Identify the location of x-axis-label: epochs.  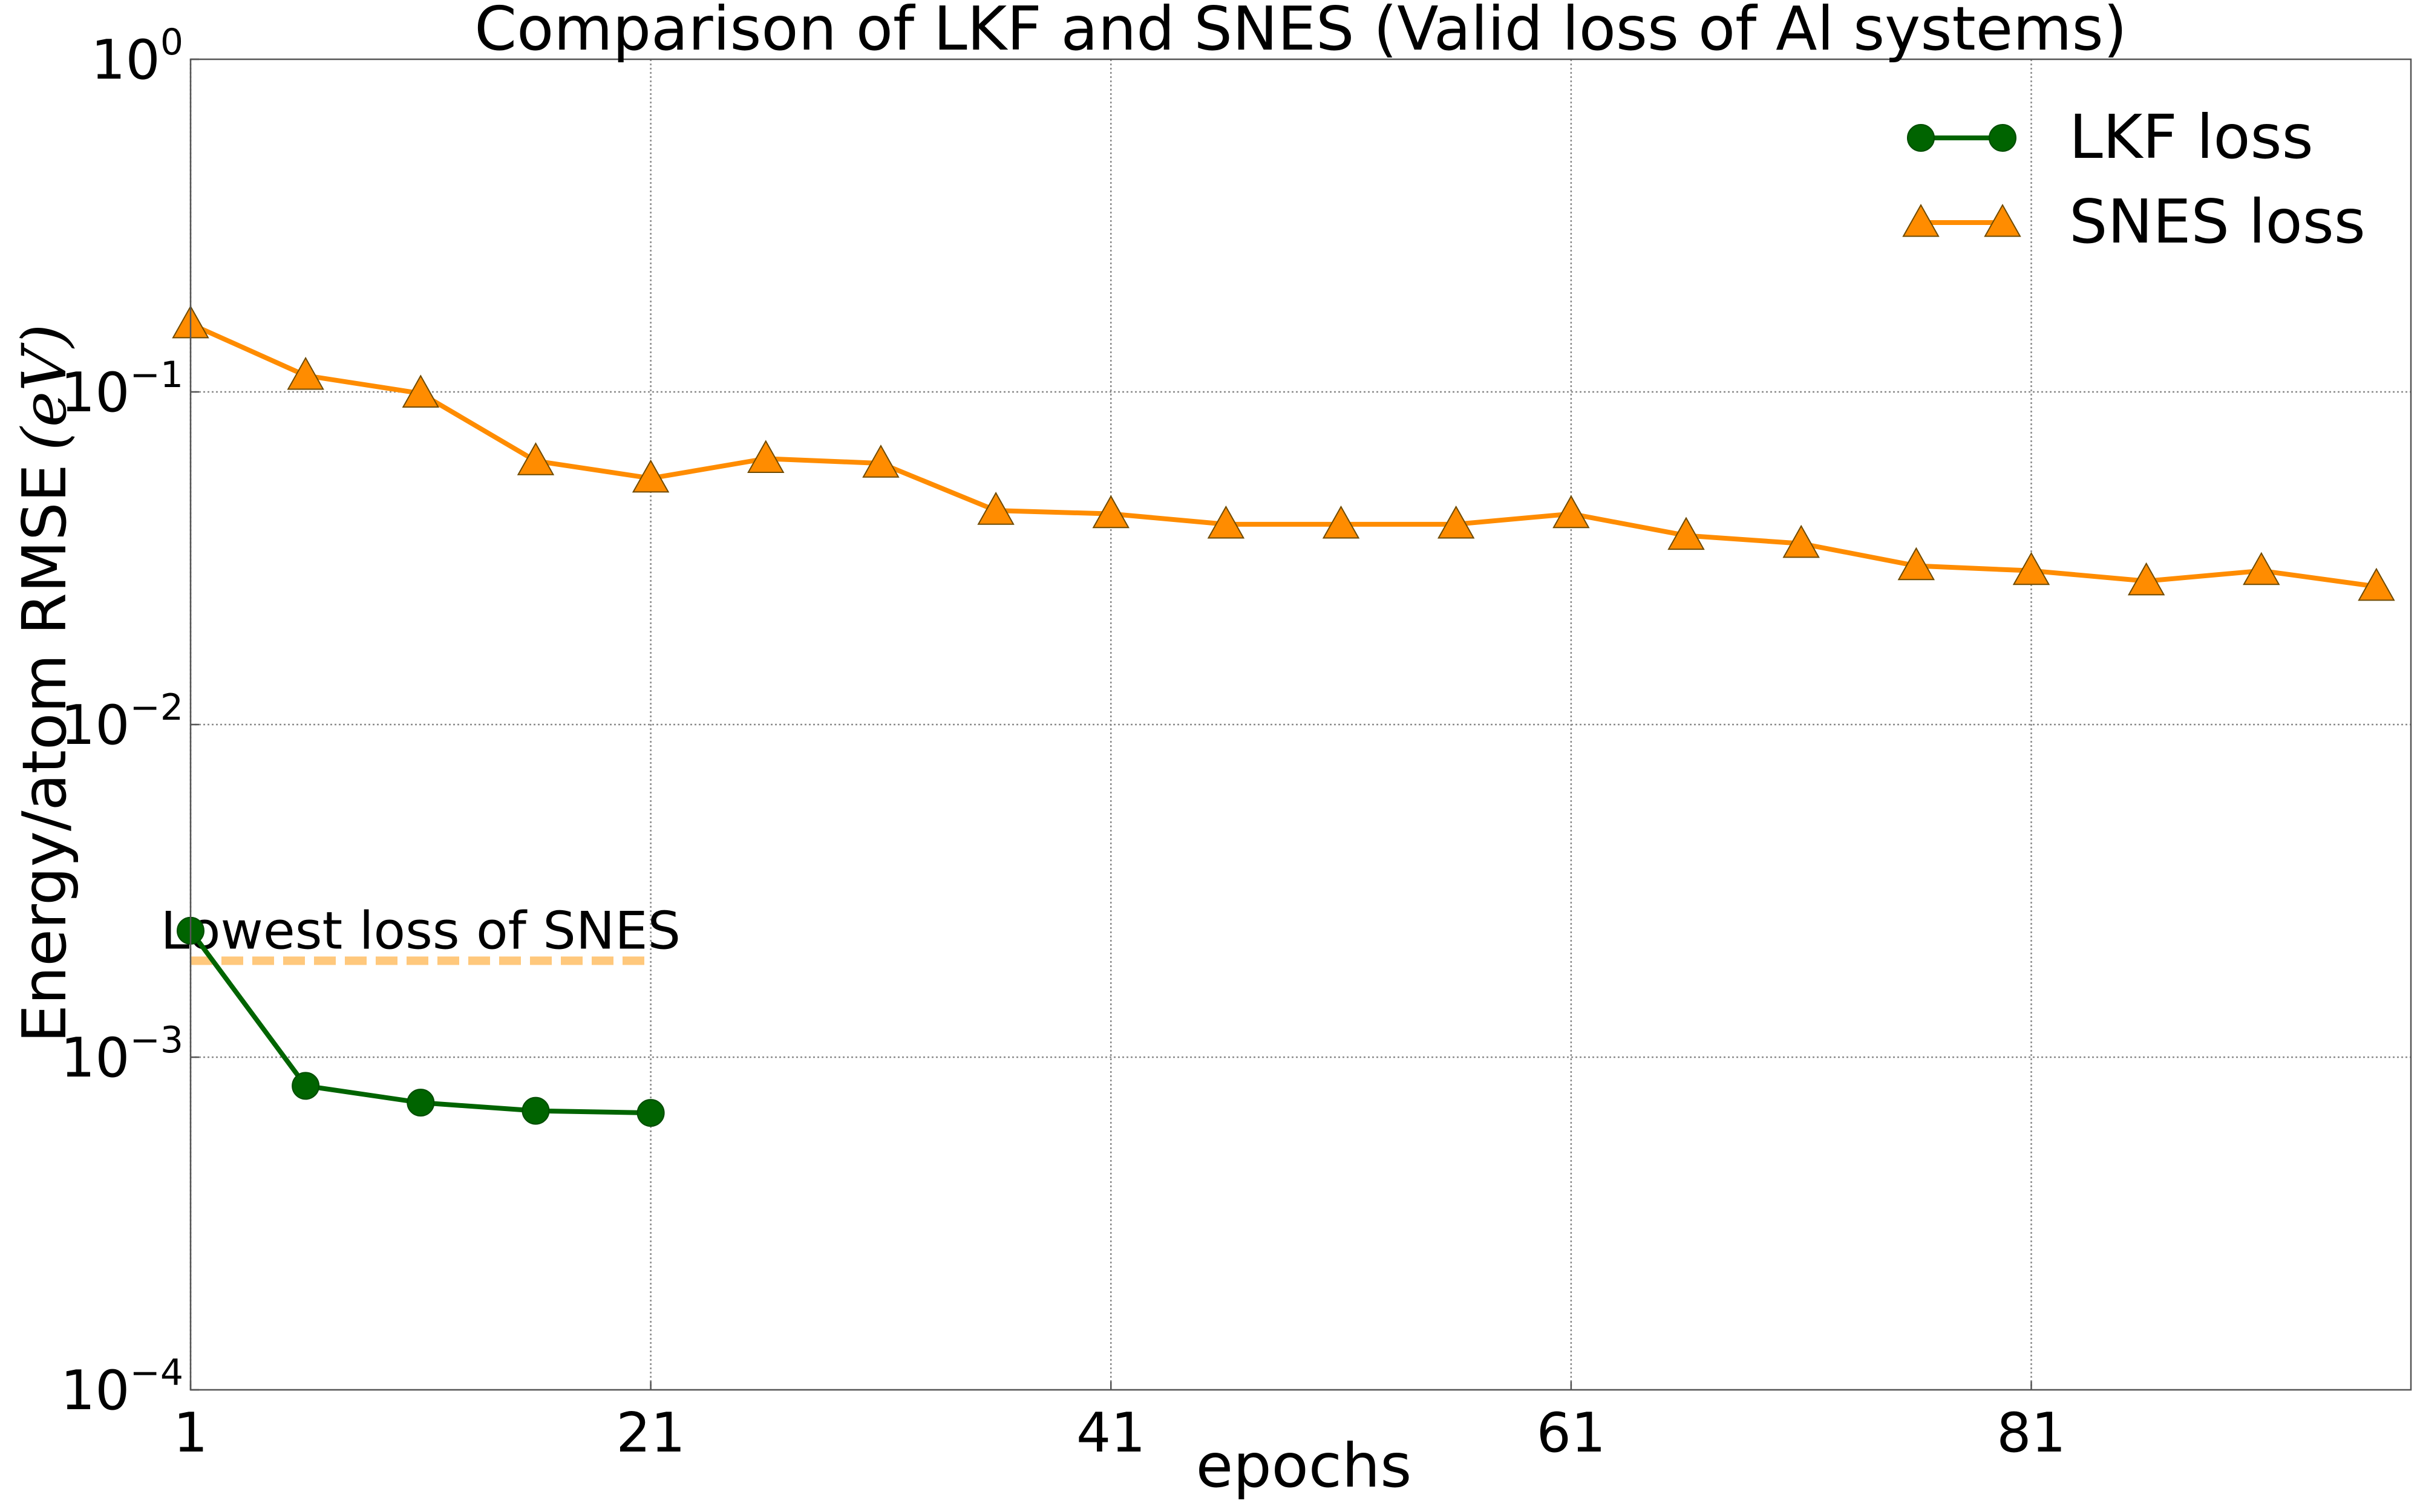
(1304, 1465).